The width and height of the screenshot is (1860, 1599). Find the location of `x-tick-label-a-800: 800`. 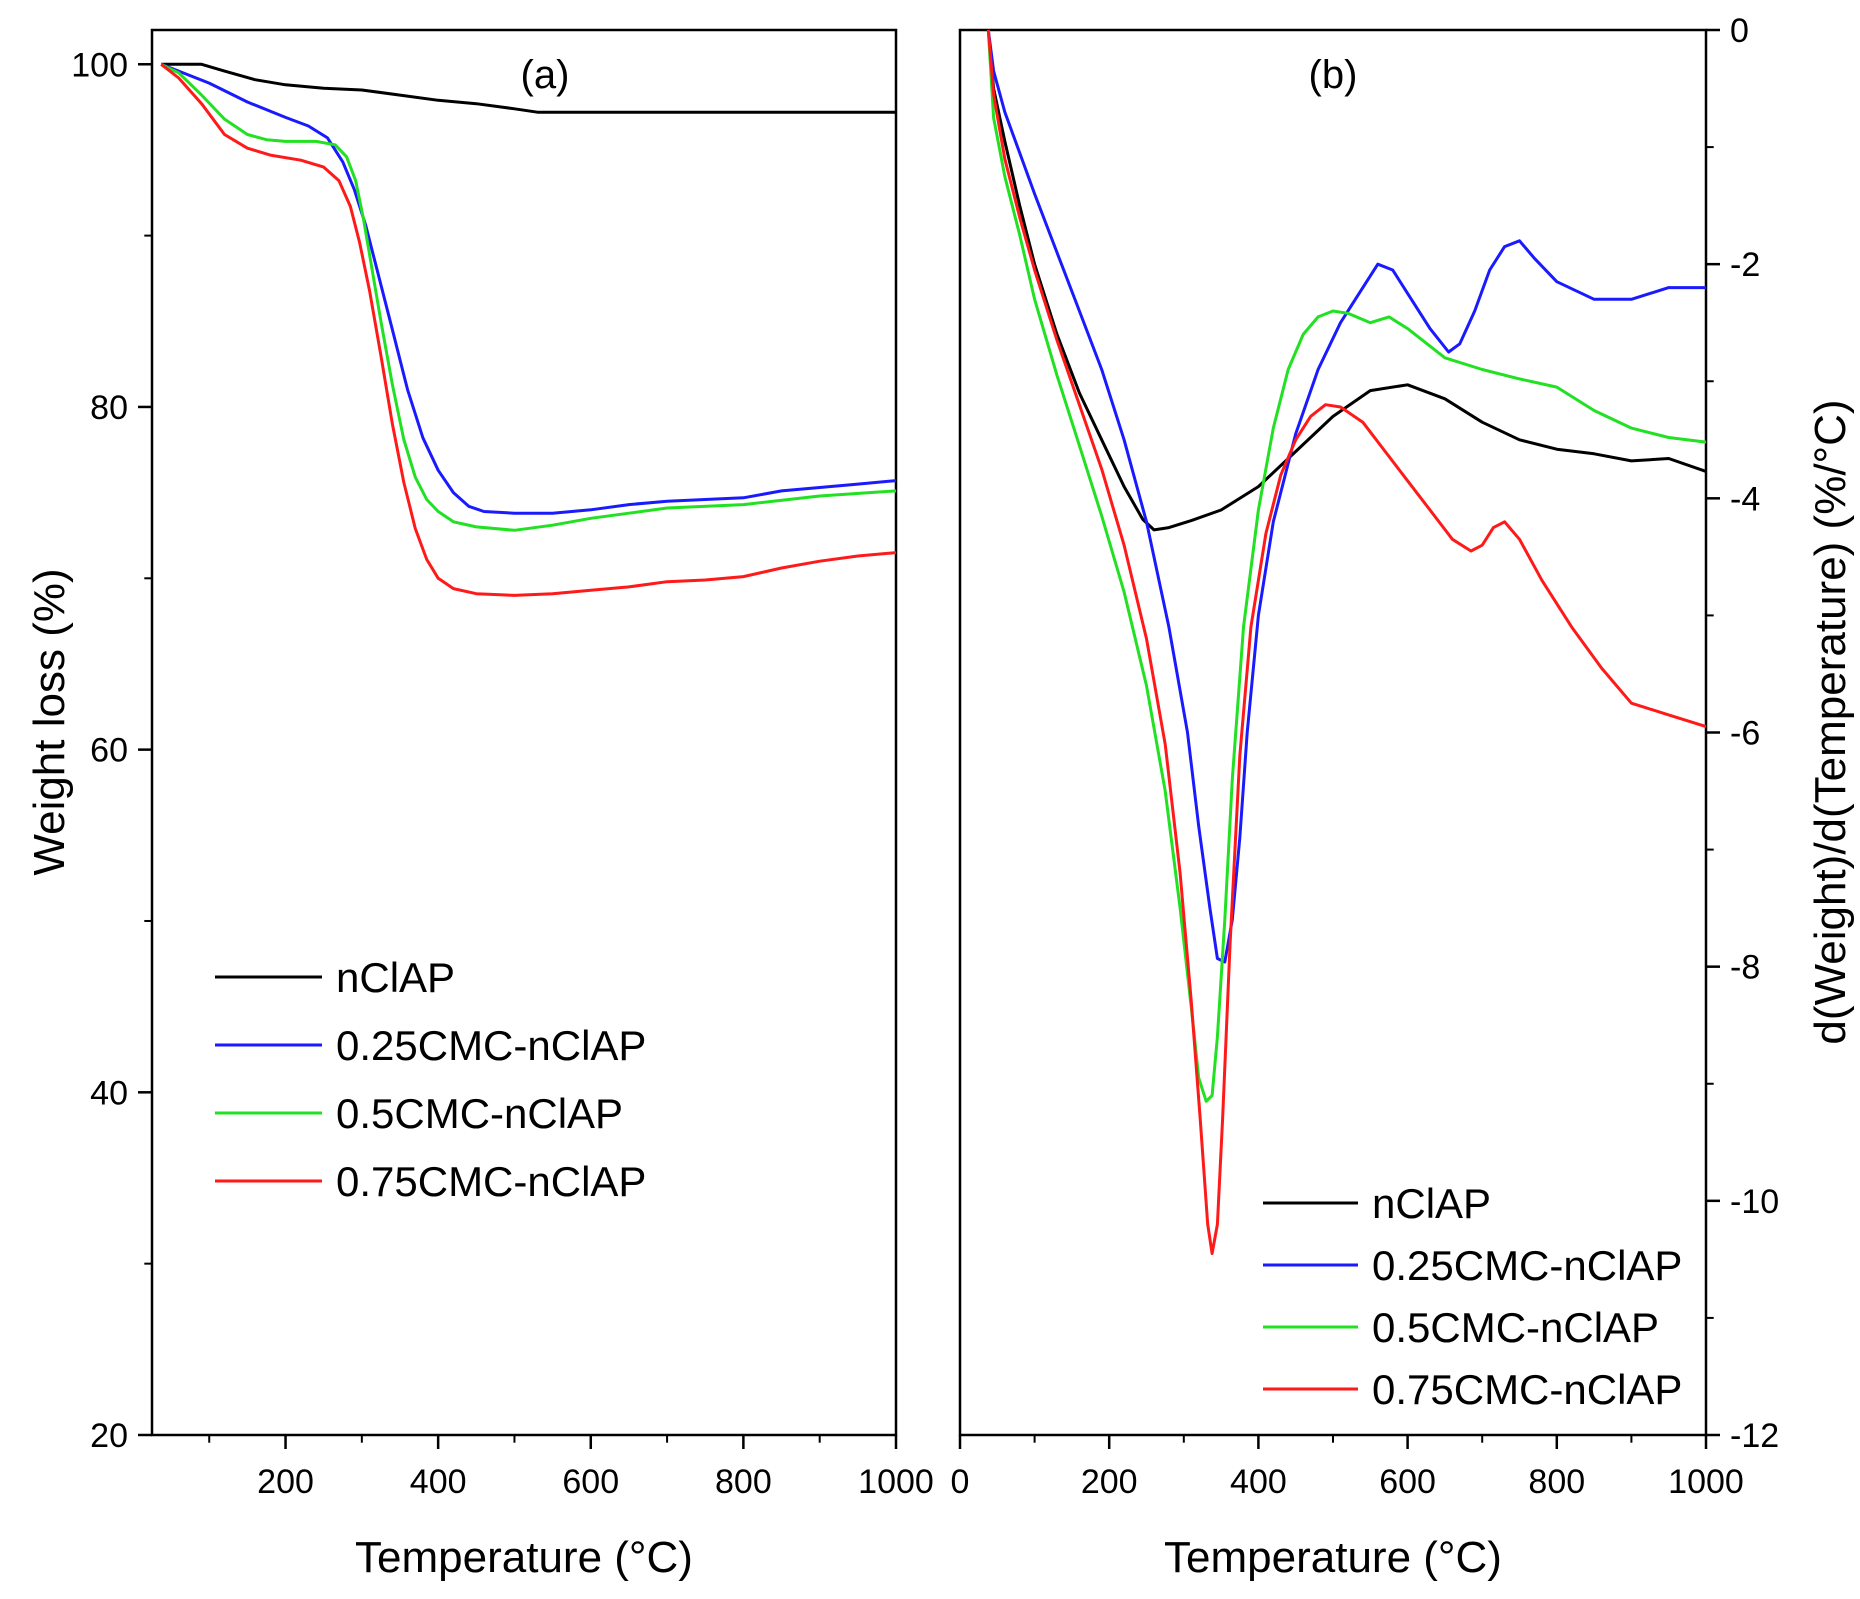

x-tick-label-a-800: 800 is located at coordinates (743, 1482).